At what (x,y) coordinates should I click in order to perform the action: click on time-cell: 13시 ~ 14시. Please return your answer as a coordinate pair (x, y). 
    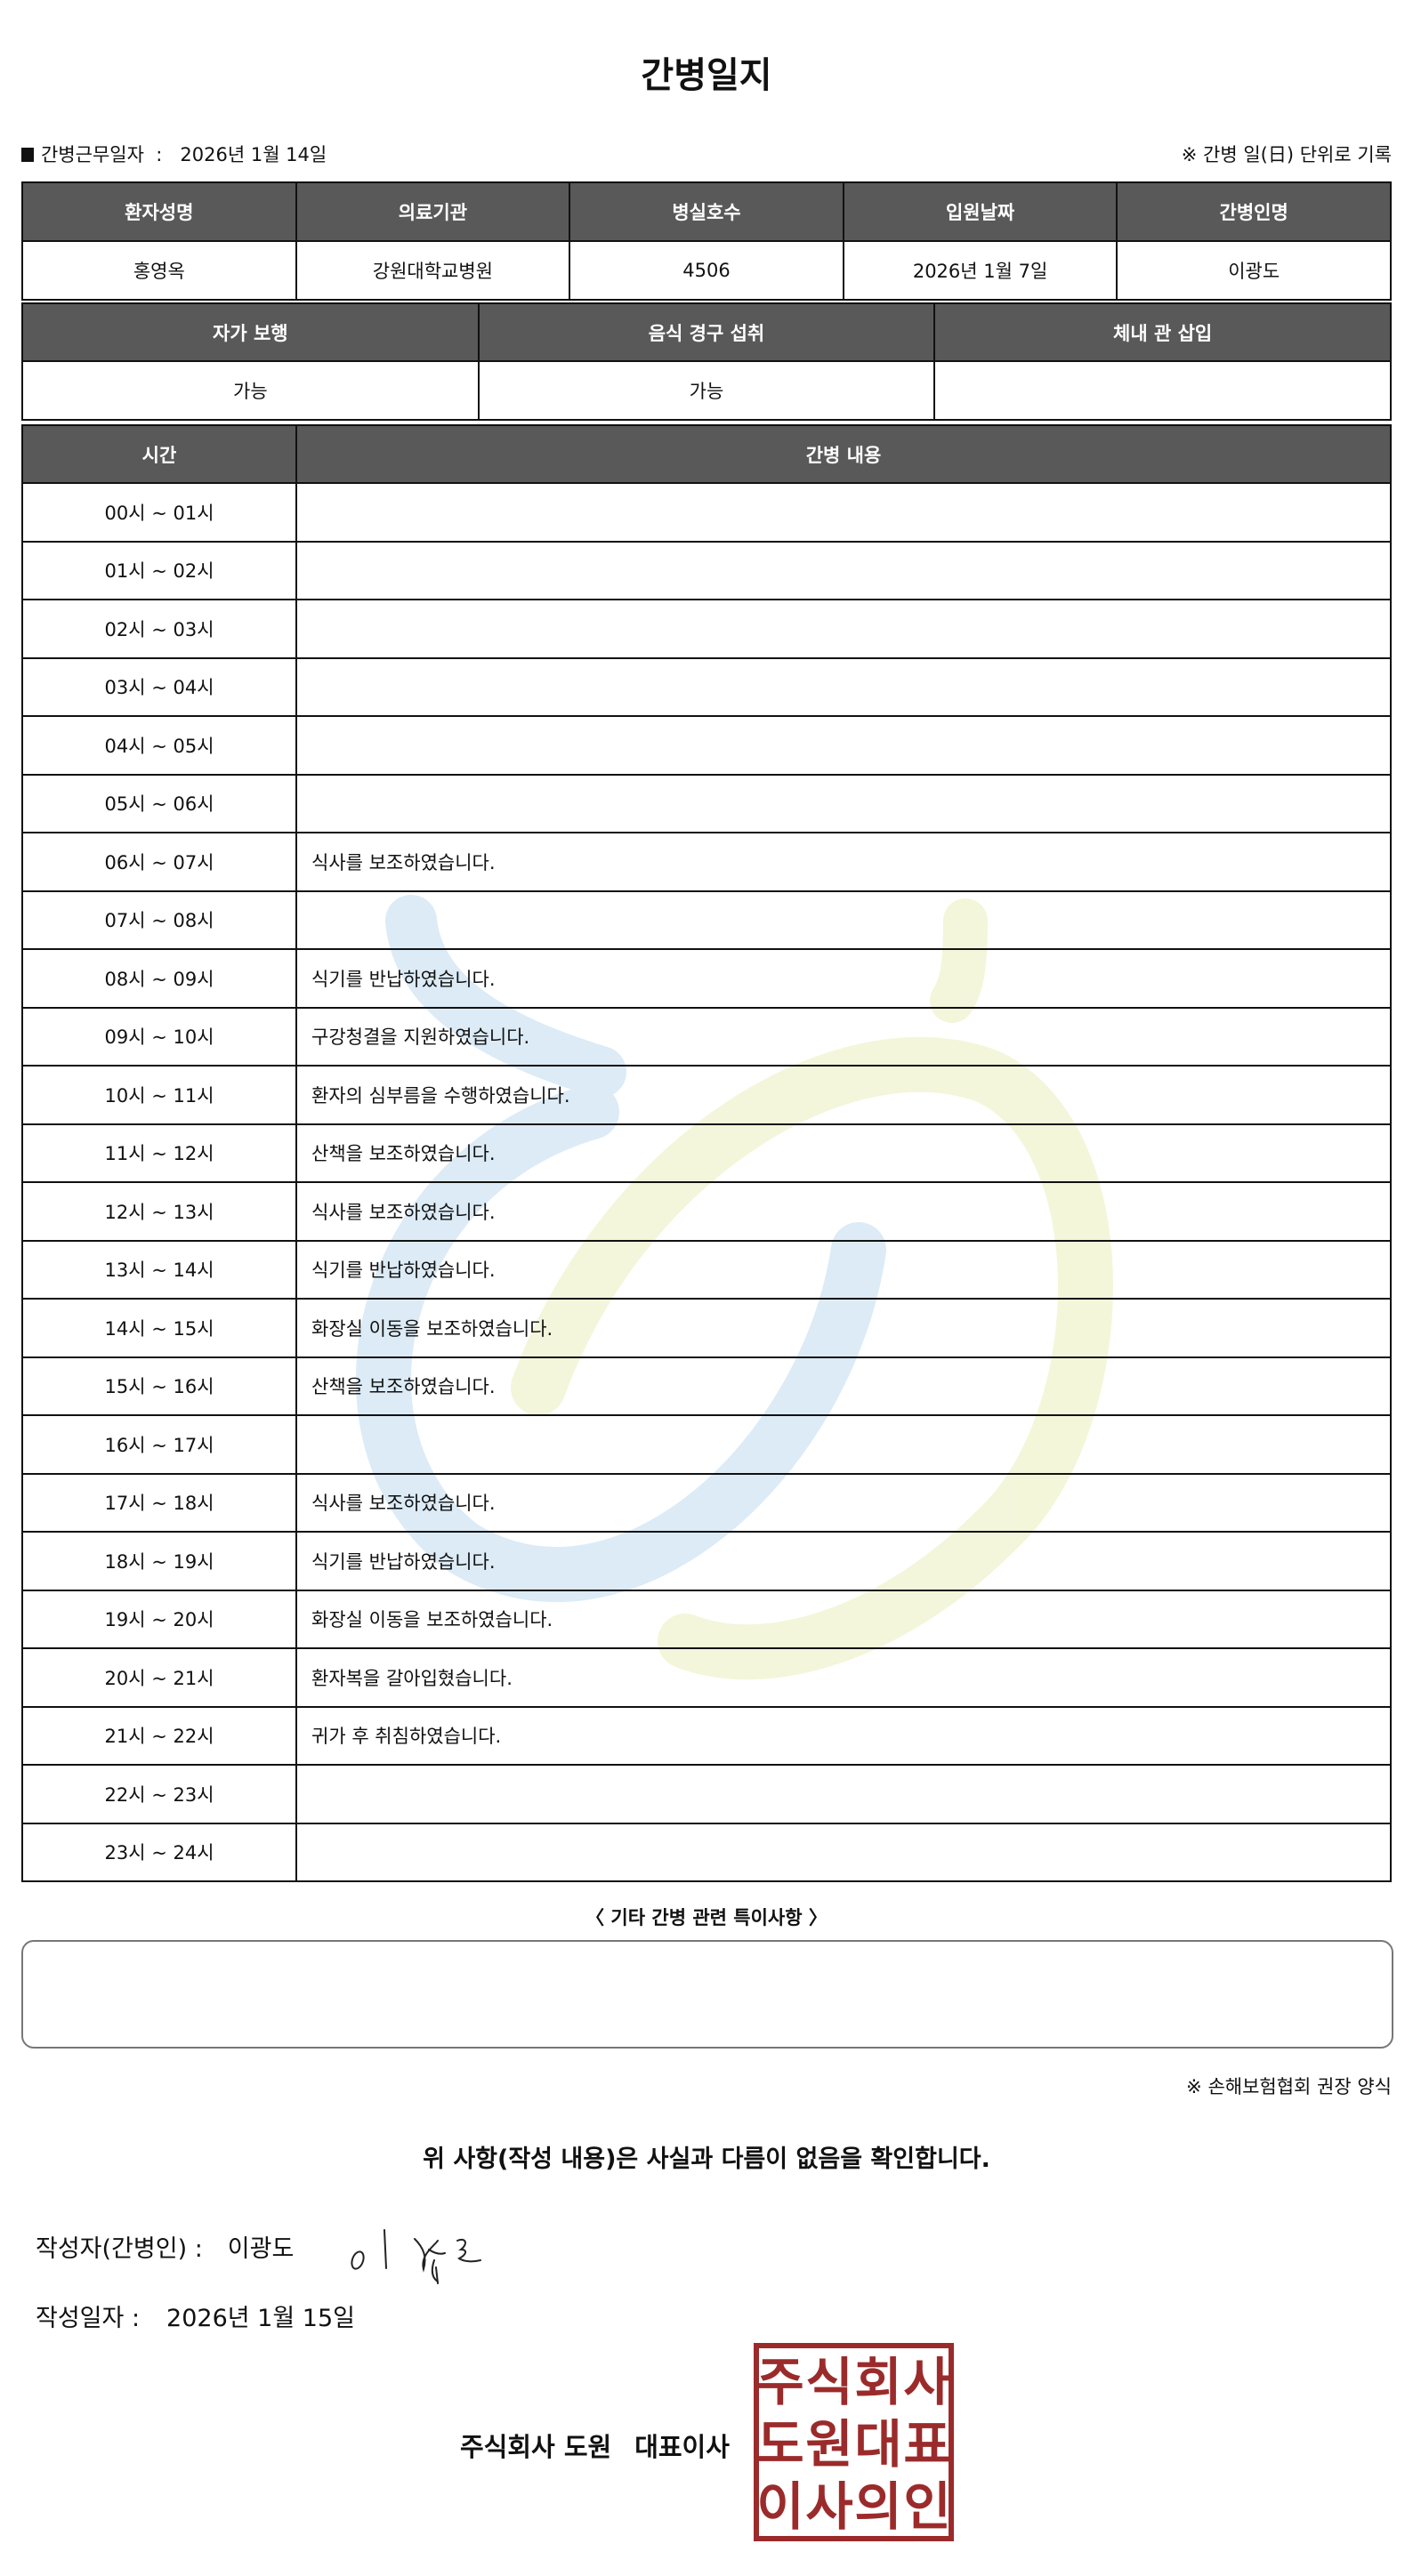
    Looking at the image, I should click on (159, 1269).